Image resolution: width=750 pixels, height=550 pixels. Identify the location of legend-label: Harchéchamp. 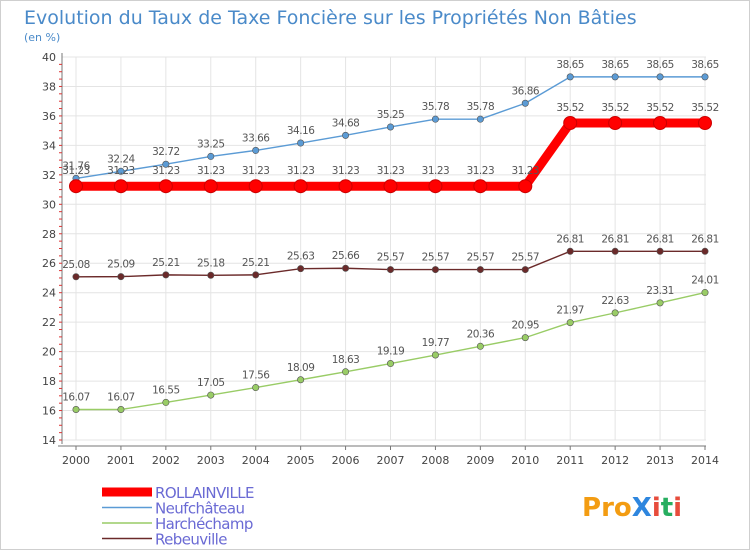
(204, 524).